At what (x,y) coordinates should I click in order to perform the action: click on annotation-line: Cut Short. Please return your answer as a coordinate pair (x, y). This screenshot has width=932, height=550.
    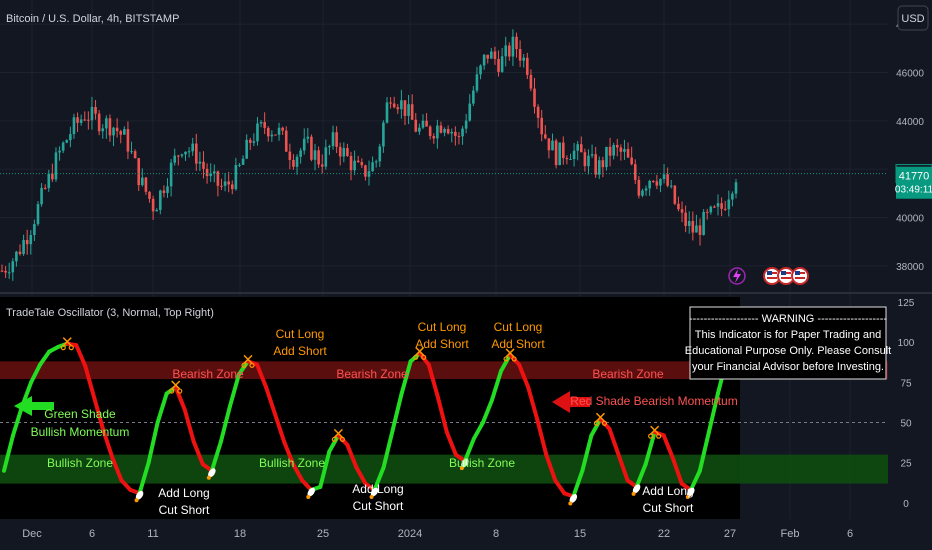
    Looking at the image, I should click on (668, 508).